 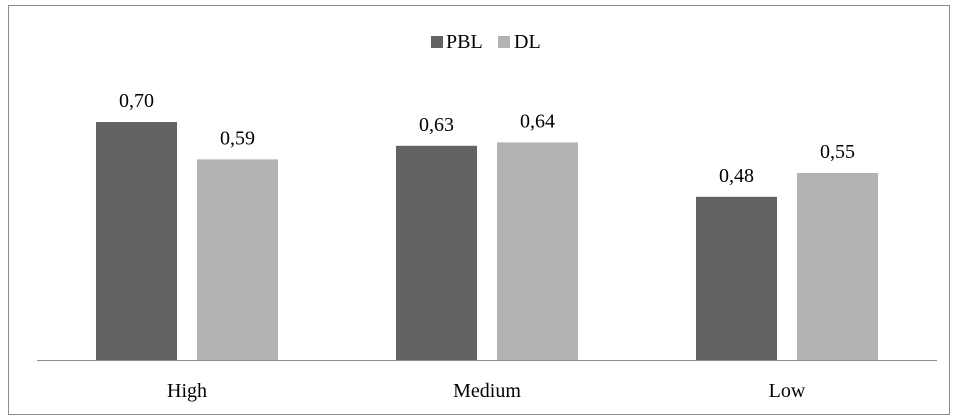 What do you see at coordinates (436, 125) in the screenshot?
I see `value-label-pbl-medium: 0,63` at bounding box center [436, 125].